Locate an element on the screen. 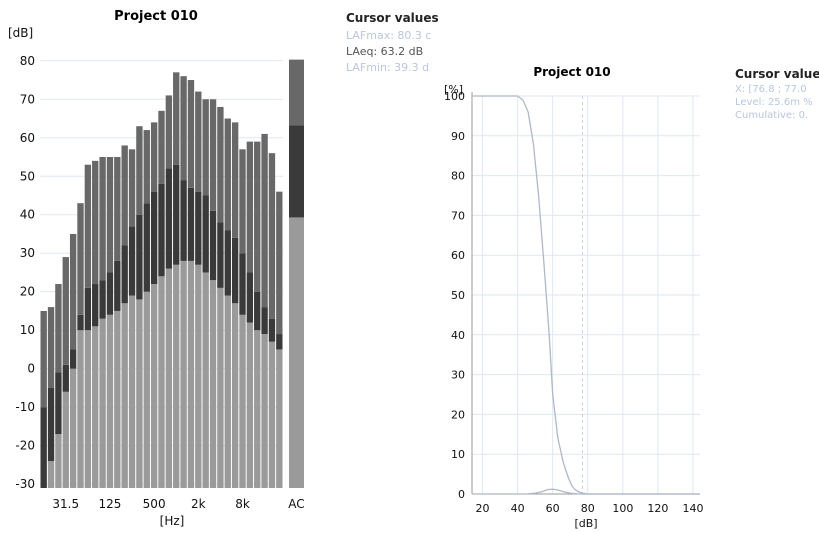 Image resolution: width=819 pixels, height=533 pixels. spectrum-y-ticks: 80 70 60 50 40 30 20 10 0 -10 -20 -30 is located at coordinates (25, 272).